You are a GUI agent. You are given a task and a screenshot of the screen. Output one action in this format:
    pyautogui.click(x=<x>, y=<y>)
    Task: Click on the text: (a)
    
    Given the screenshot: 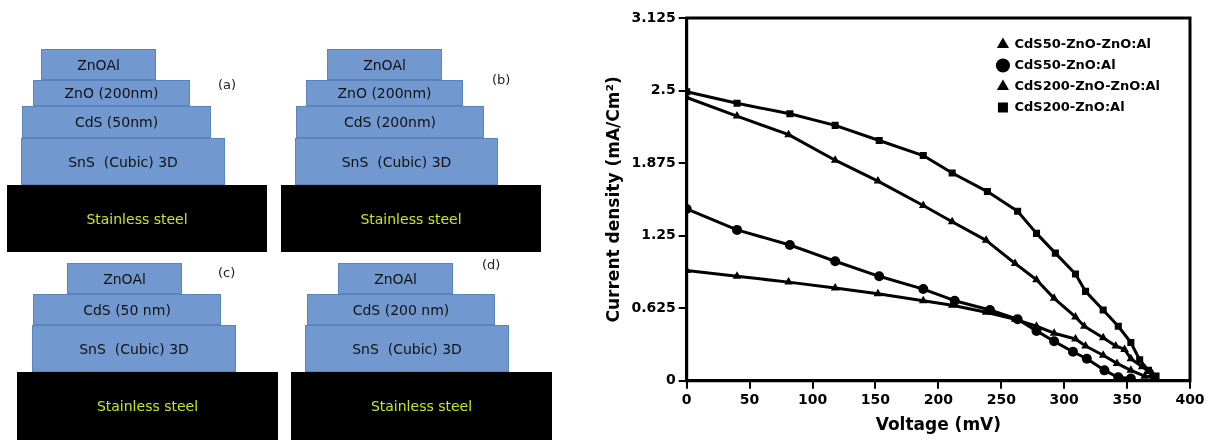 What is the action you would take?
    pyautogui.click(x=227, y=84)
    